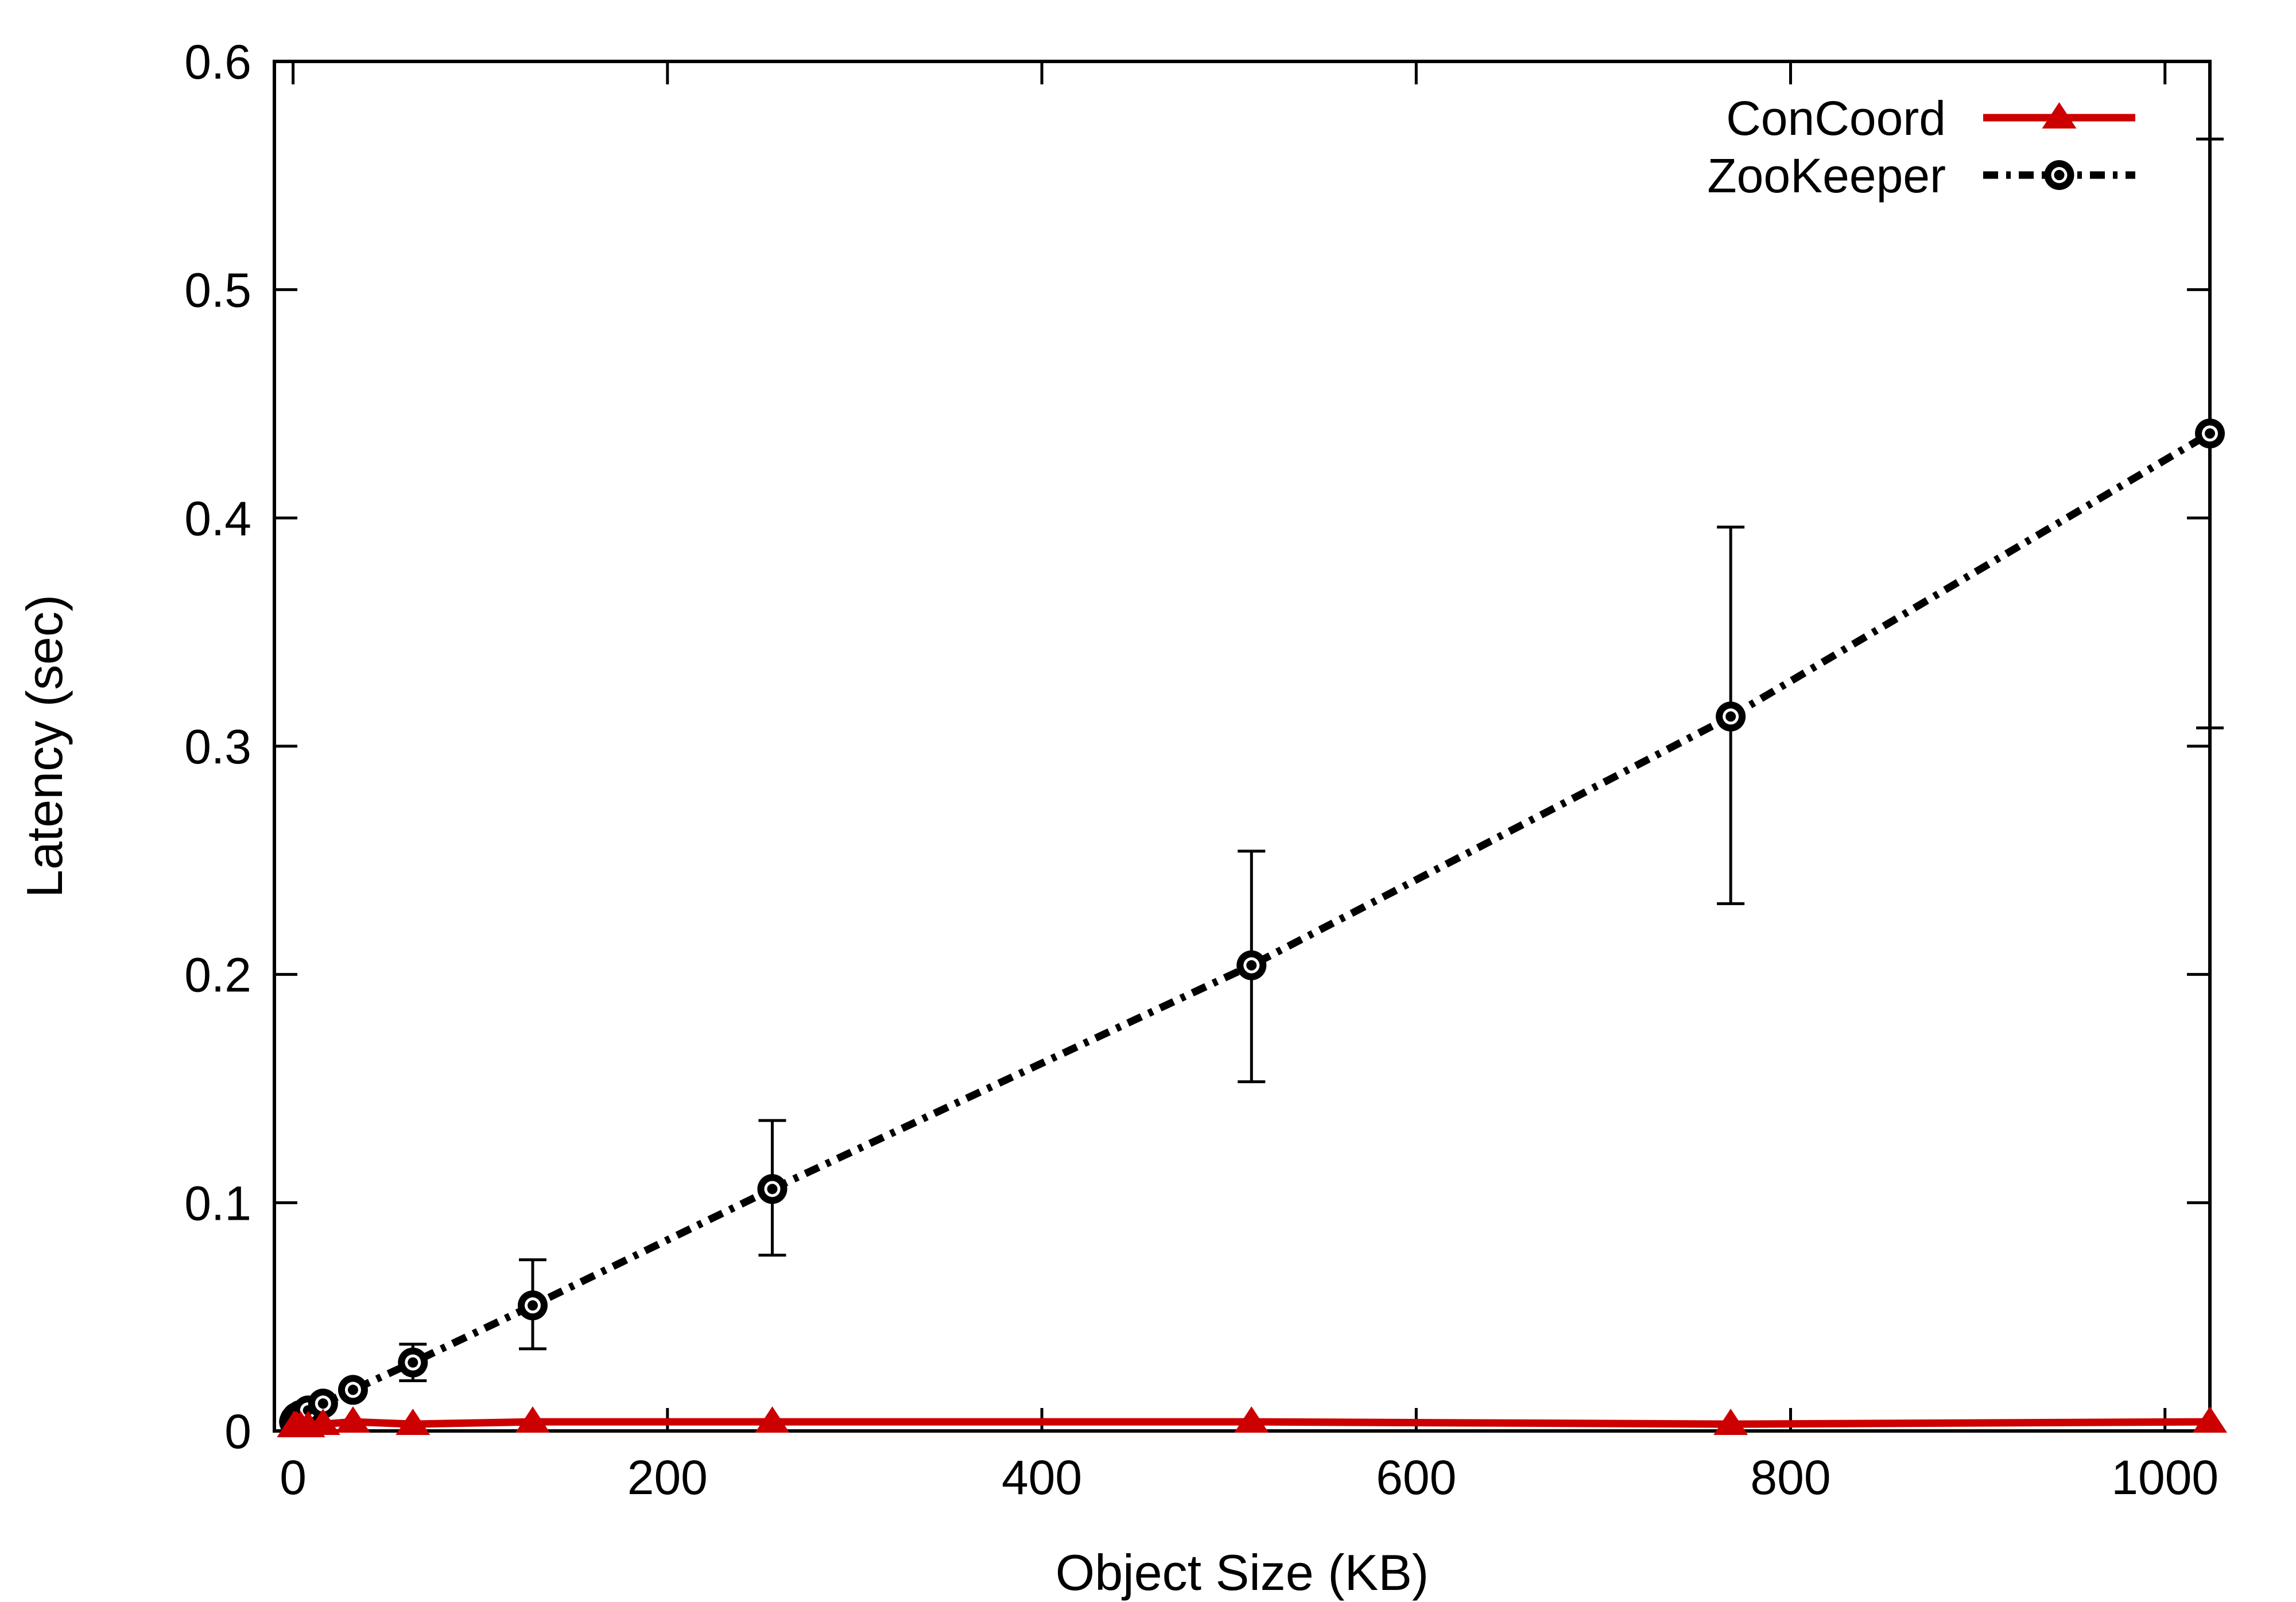 This screenshot has height=1602, width=2296. What do you see at coordinates (1242, 1572) in the screenshot?
I see `x-axis-title: Object Size (KB)` at bounding box center [1242, 1572].